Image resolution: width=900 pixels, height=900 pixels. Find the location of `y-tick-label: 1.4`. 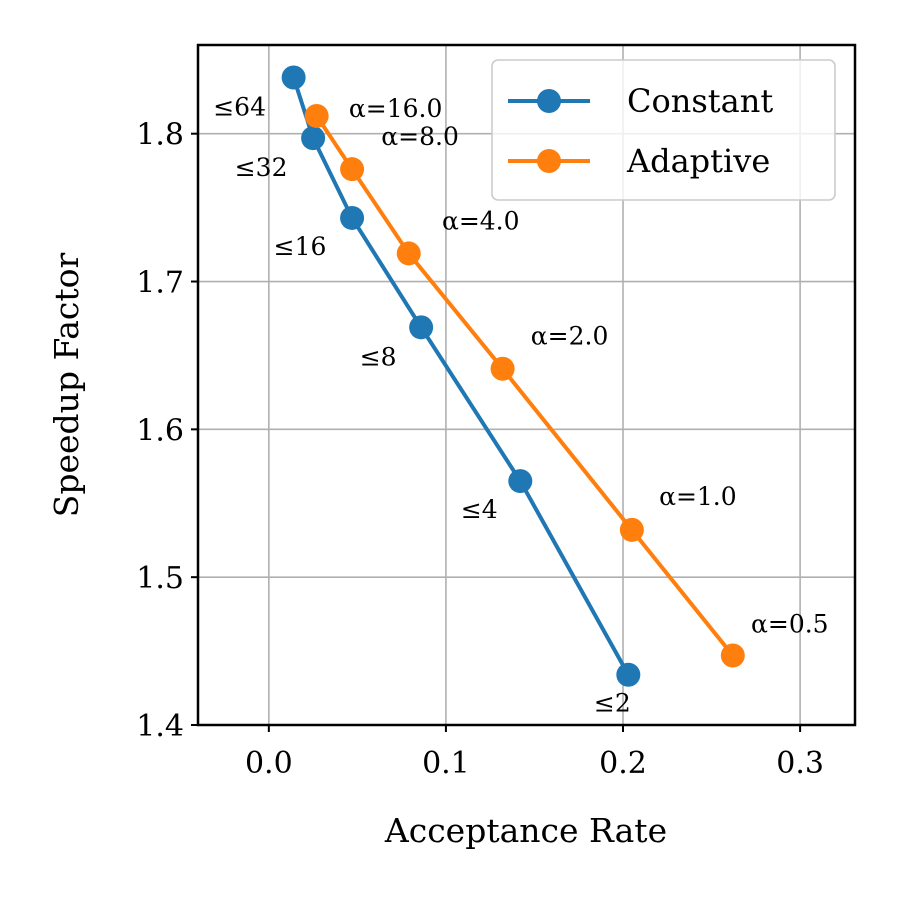

y-tick-label: 1.4 is located at coordinates (160, 726).